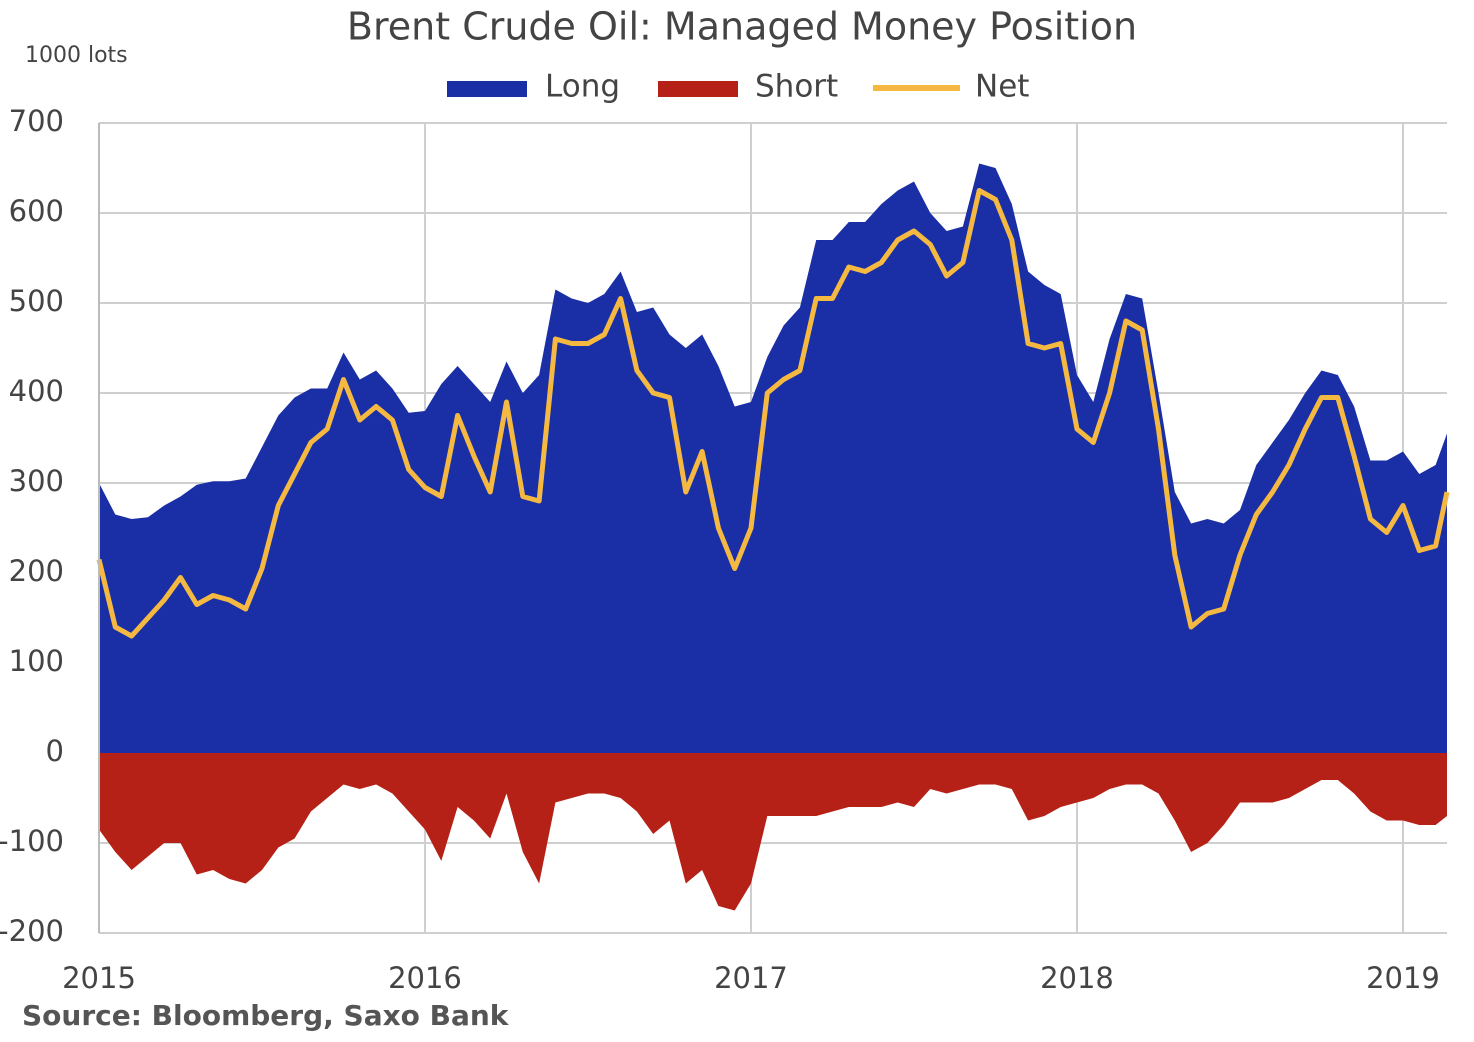  What do you see at coordinates (1002, 87) in the screenshot?
I see `legend-label: Net` at bounding box center [1002, 87].